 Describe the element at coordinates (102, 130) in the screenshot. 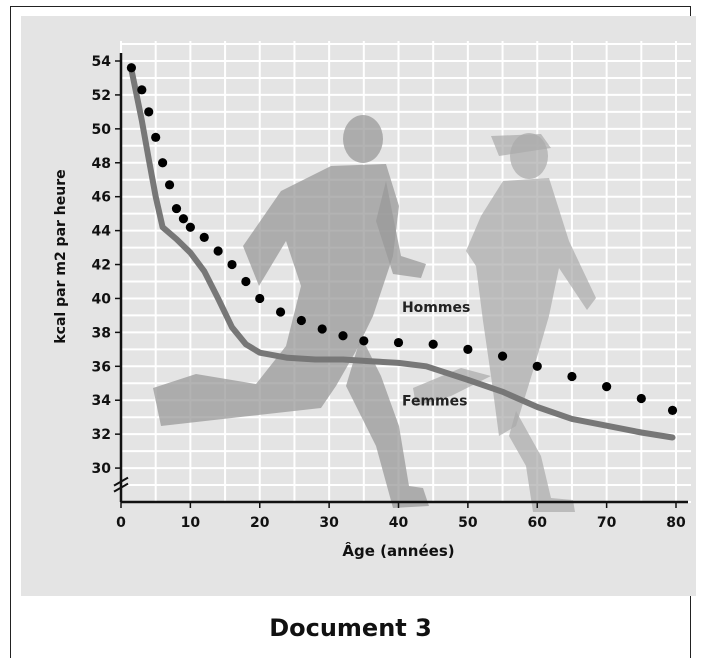

I see `y-tick-label: 50` at that location.